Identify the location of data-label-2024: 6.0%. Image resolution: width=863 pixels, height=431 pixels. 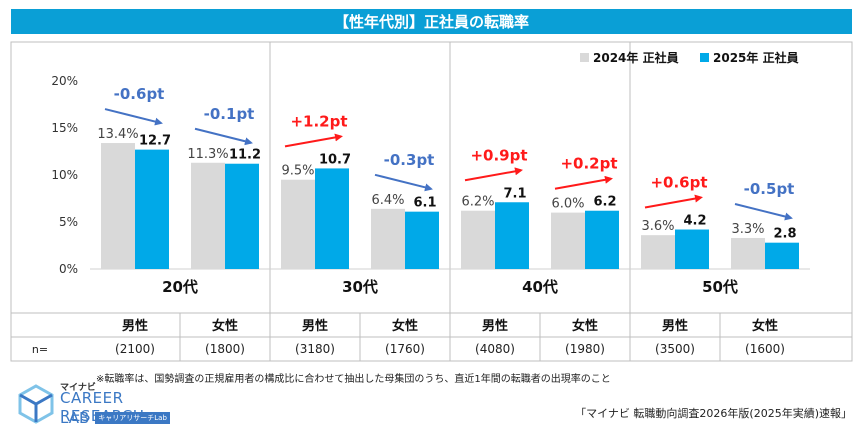
(567, 204).